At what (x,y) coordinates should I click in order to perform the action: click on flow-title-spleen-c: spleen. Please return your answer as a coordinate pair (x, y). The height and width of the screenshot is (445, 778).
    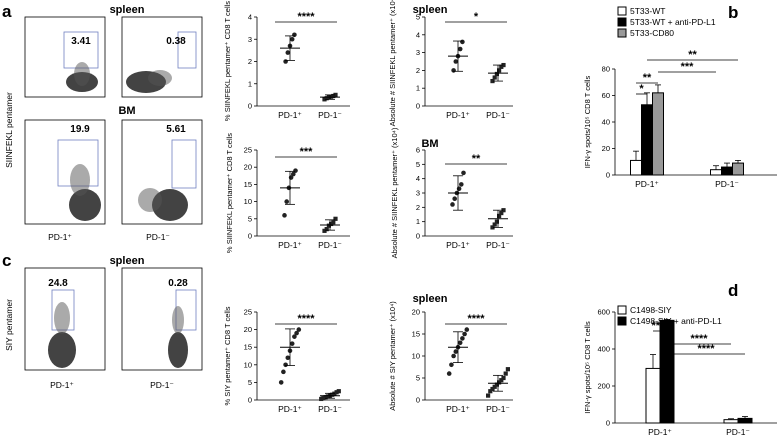
    Looking at the image, I should click on (127, 261).